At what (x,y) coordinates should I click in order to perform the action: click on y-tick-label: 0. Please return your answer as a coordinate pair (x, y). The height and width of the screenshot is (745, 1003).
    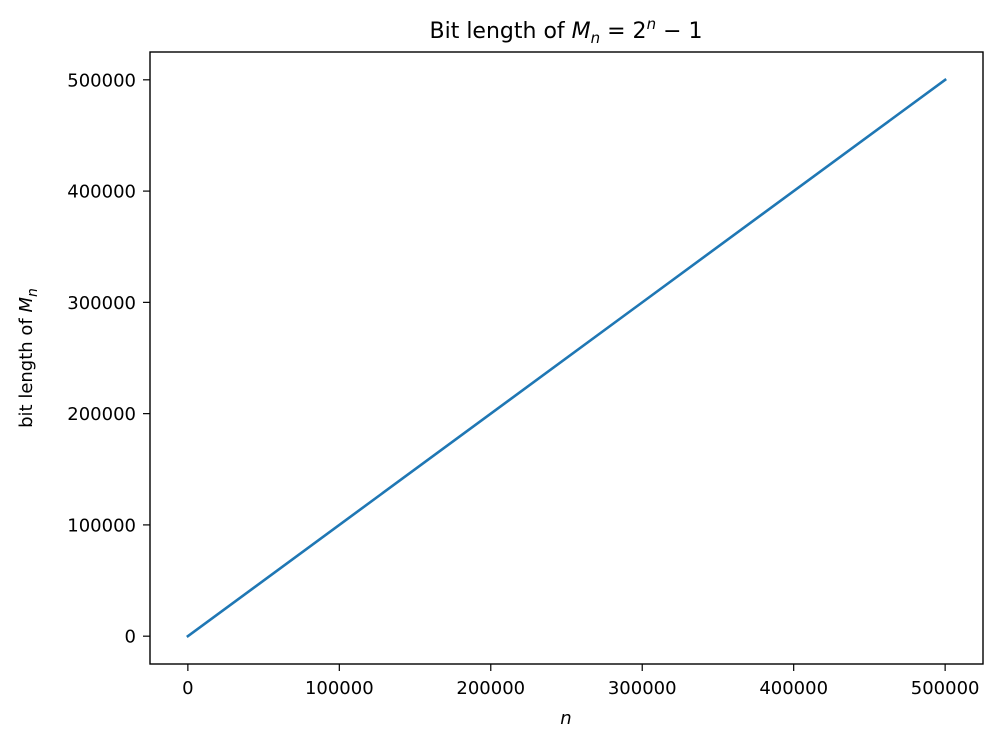
    Looking at the image, I should click on (130, 637).